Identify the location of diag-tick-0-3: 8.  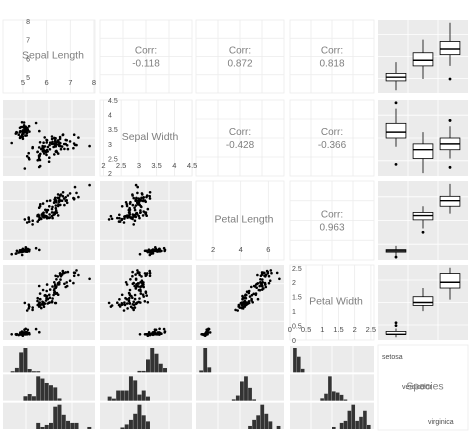
(94, 82).